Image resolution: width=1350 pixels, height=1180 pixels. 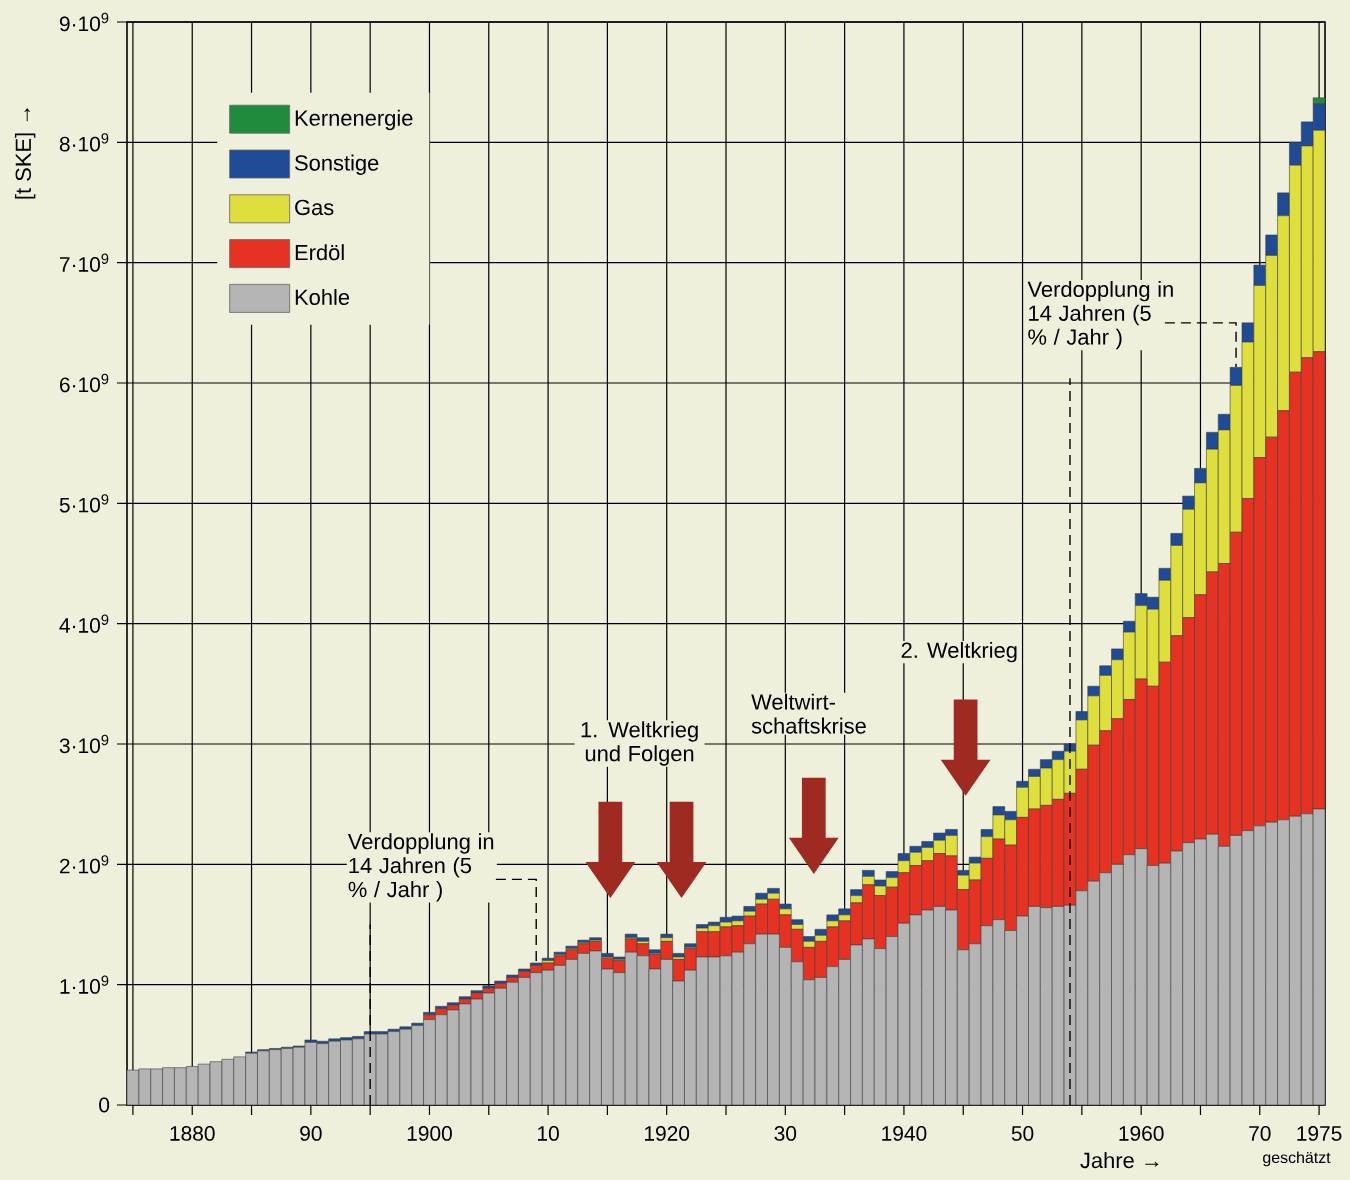 I want to click on legend-label: Kernenergie, so click(x=354, y=120).